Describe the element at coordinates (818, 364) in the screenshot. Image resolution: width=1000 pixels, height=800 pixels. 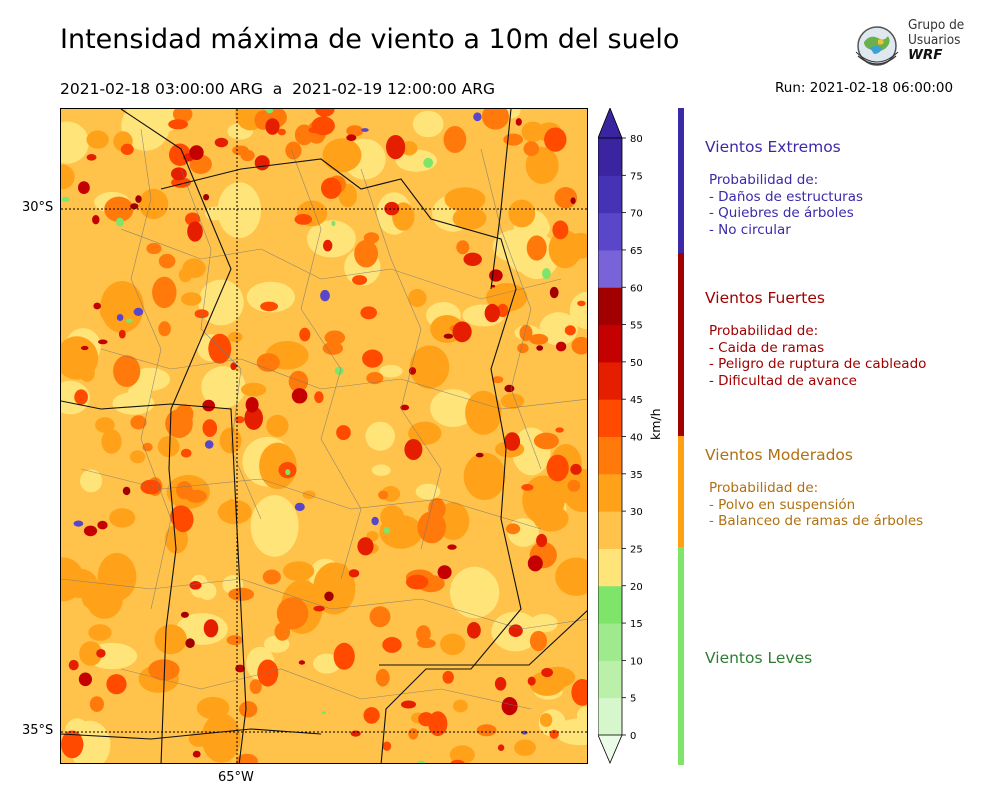
I see `desc-line: - Peligro de ruptura de cableado` at that location.